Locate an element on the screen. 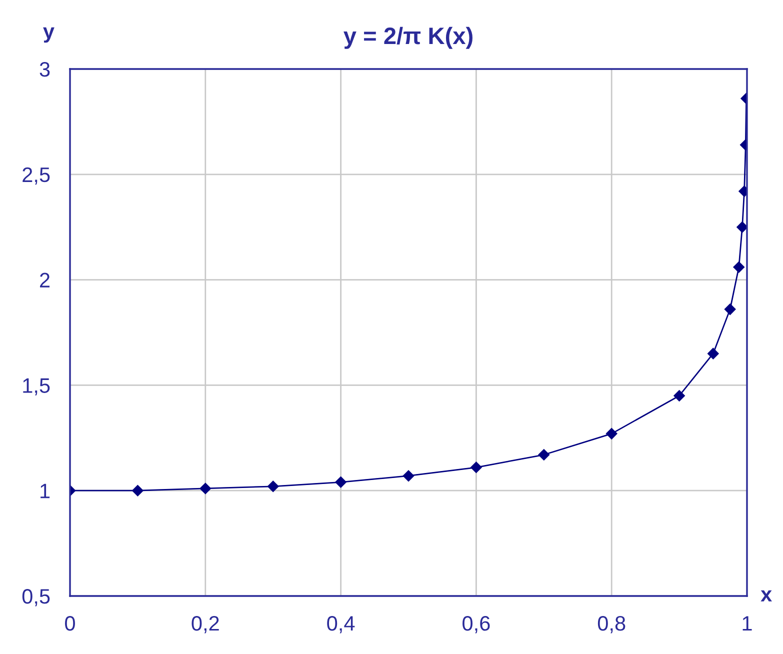 This screenshot has width=783, height=654. y-tick-label: 1,5 is located at coordinates (36, 387).